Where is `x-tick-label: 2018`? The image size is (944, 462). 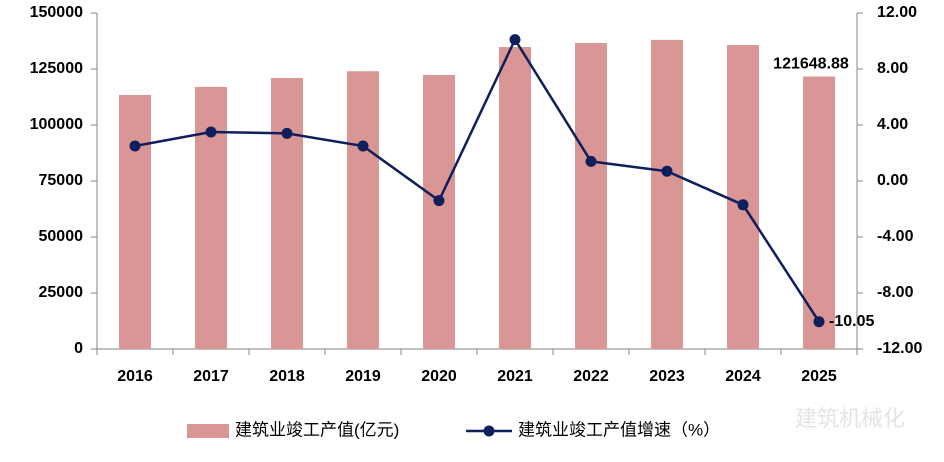 x-tick-label: 2018 is located at coordinates (287, 376).